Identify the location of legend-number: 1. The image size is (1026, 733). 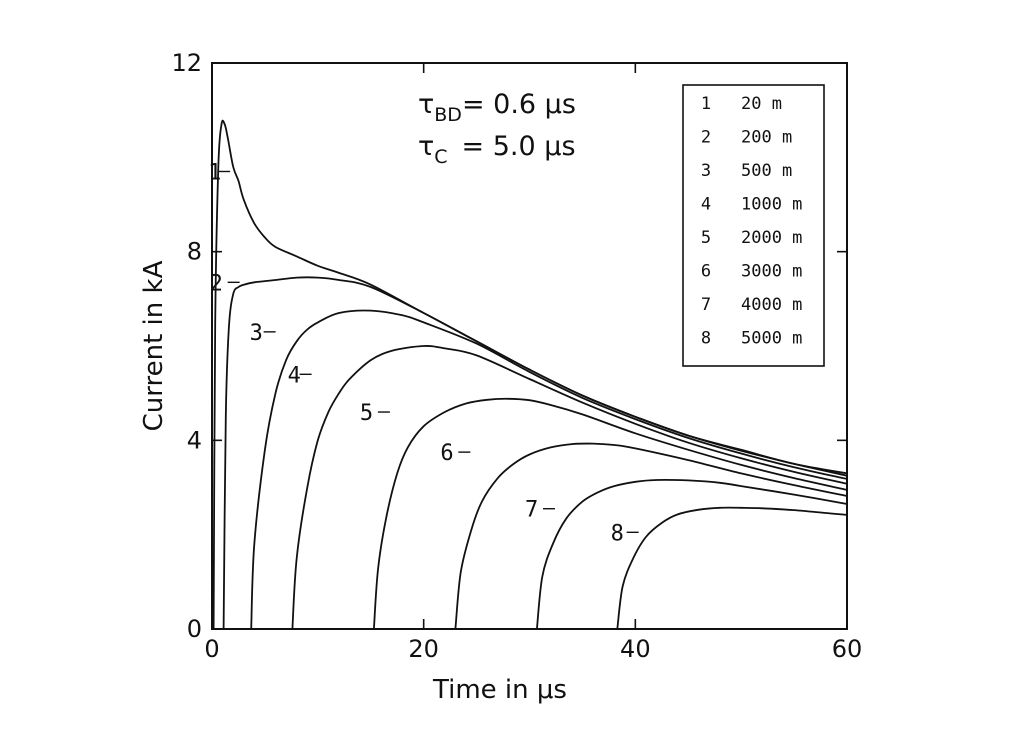
(706, 104).